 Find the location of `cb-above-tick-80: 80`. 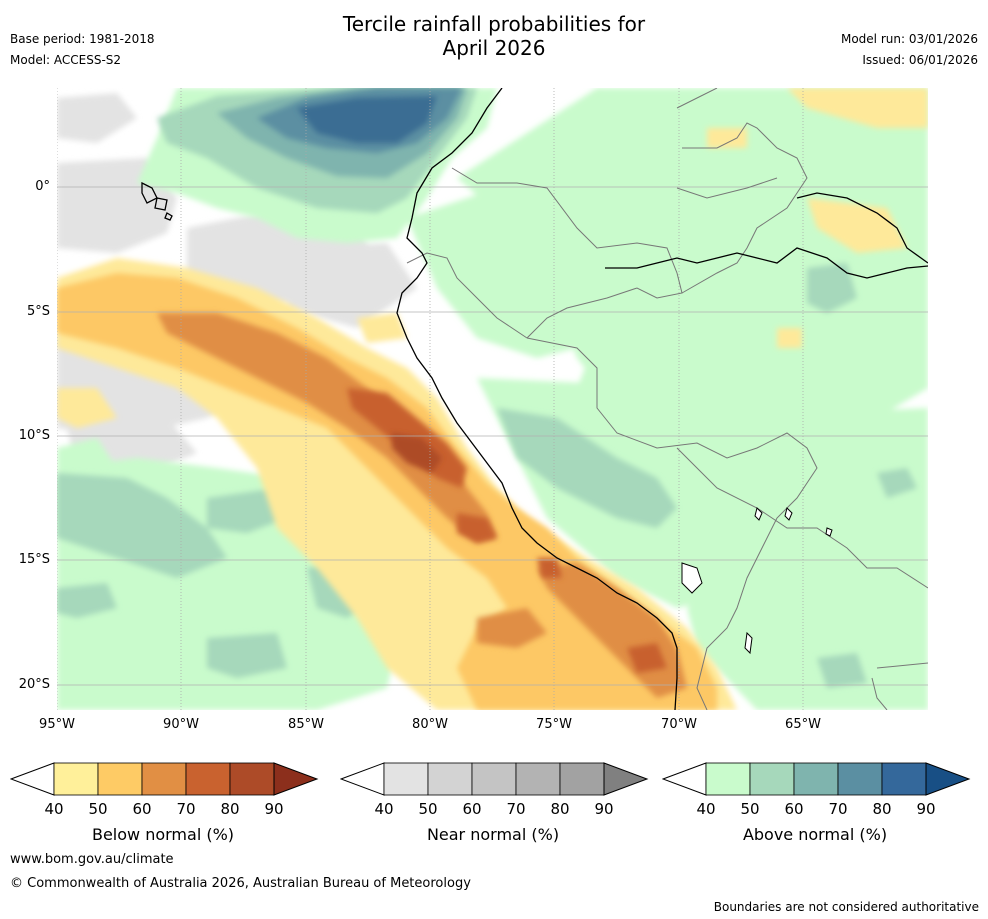

cb-above-tick-80: 80 is located at coordinates (882, 809).